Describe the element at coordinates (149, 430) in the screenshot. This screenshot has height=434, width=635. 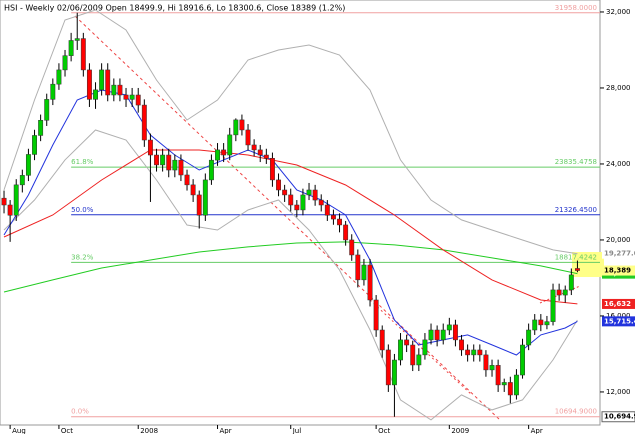
I see `x-tick-label: 2008` at that location.